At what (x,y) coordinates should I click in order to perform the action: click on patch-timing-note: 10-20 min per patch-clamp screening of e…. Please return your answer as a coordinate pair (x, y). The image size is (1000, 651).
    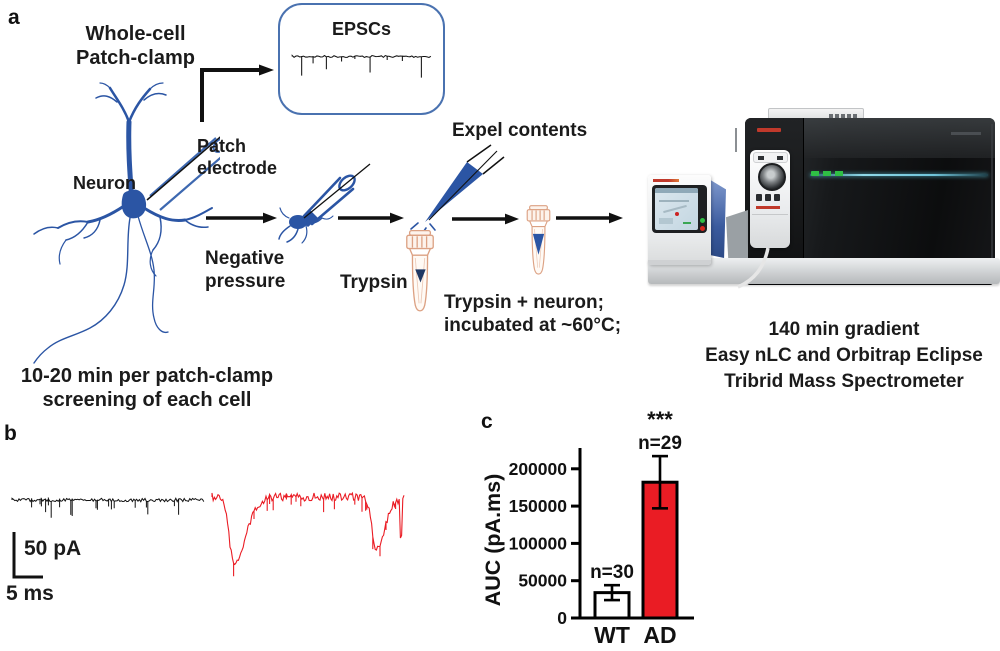
    Looking at the image, I should click on (147, 388).